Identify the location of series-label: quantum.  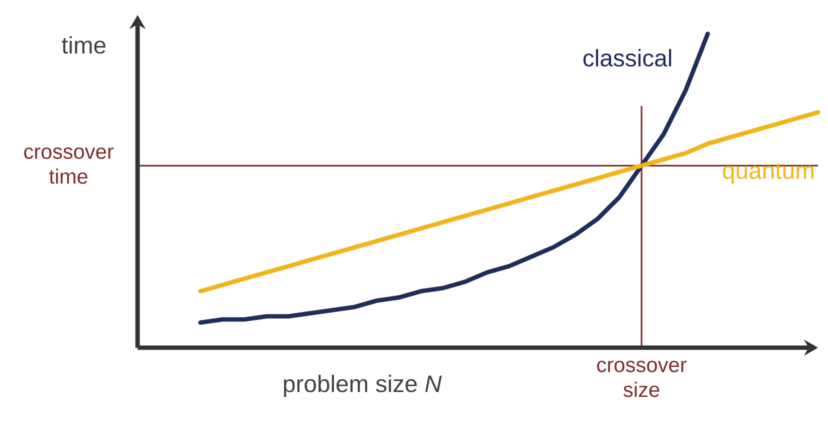
(768, 173).